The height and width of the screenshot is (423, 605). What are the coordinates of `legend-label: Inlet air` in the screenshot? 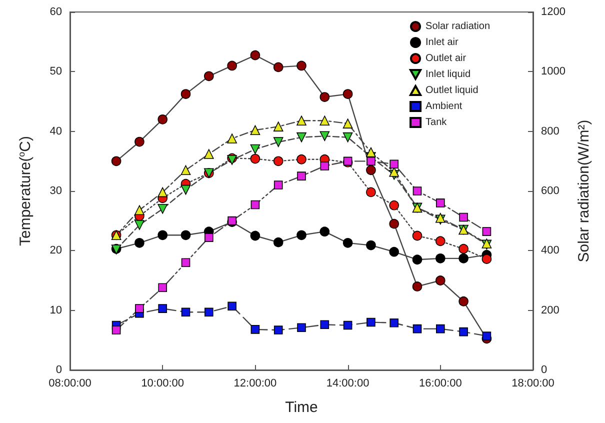 It's located at (442, 42).